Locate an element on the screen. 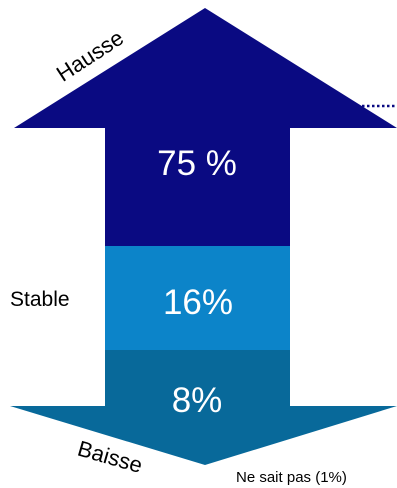  stable-block is located at coordinates (197, 298).